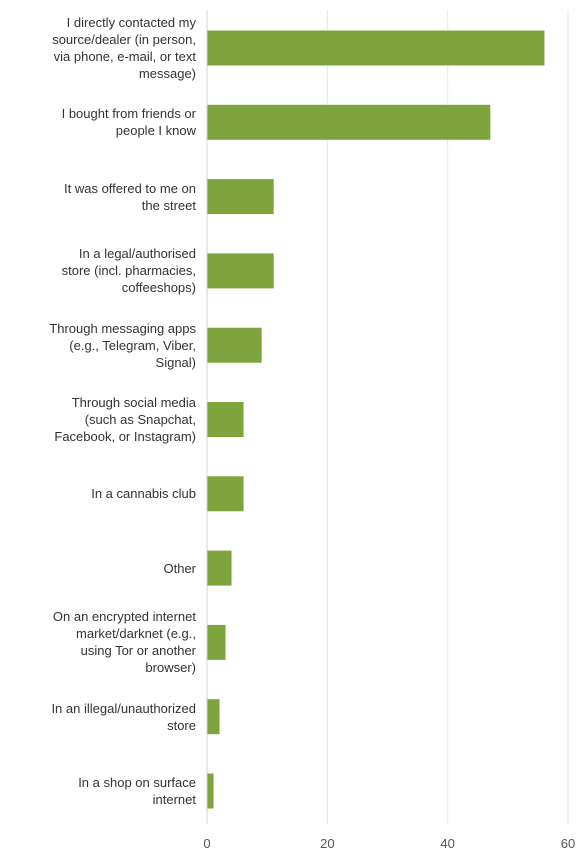 Image resolution: width=579 pixels, height=857 pixels. I want to click on category-label: In a shop on surface internet, so click(101, 791).